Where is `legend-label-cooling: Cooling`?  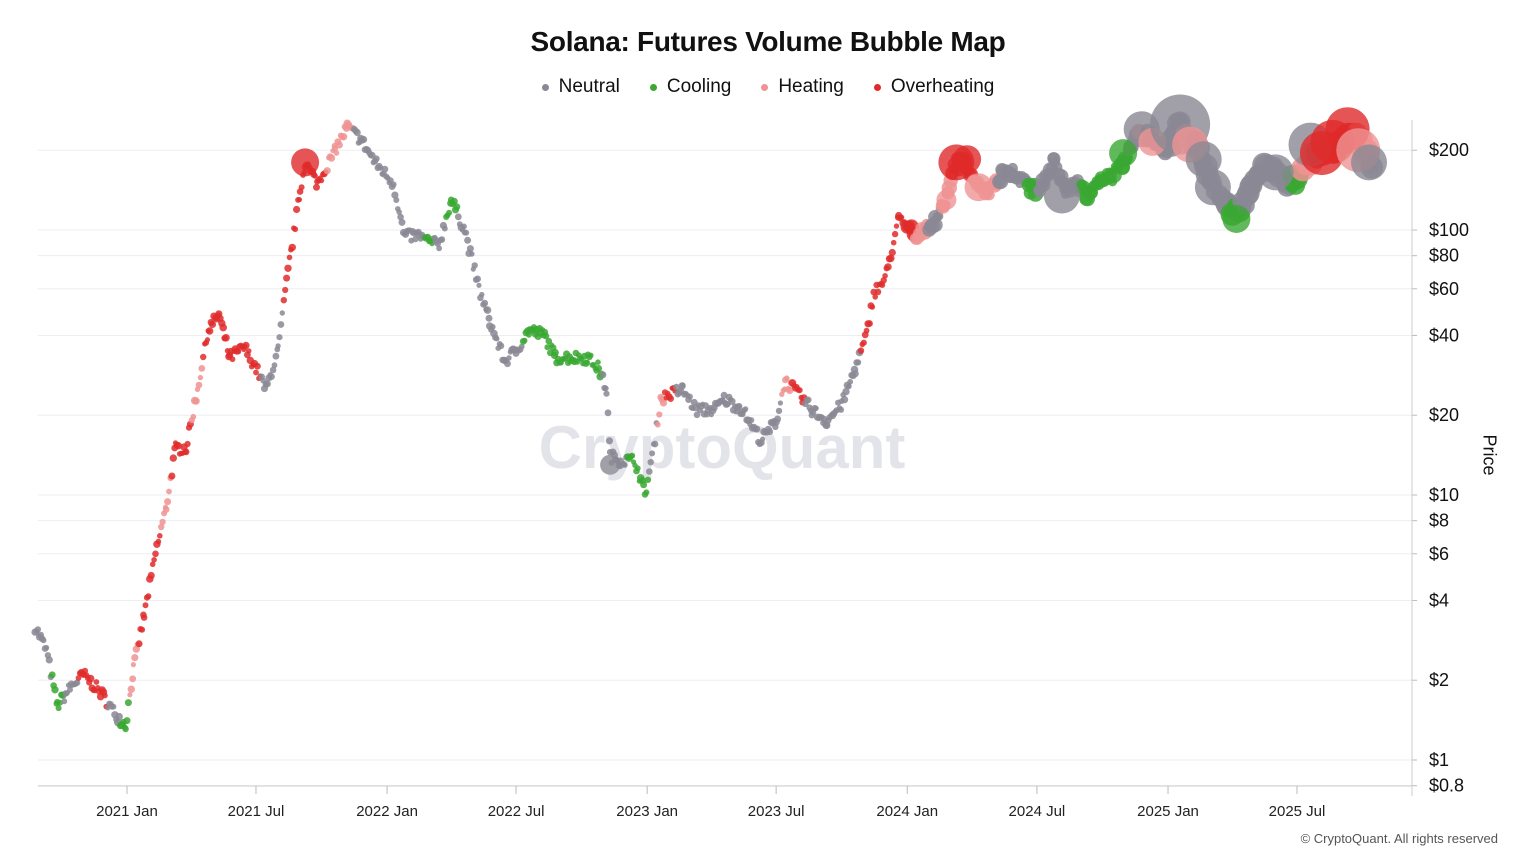
legend-label-cooling: Cooling is located at coordinates (699, 86).